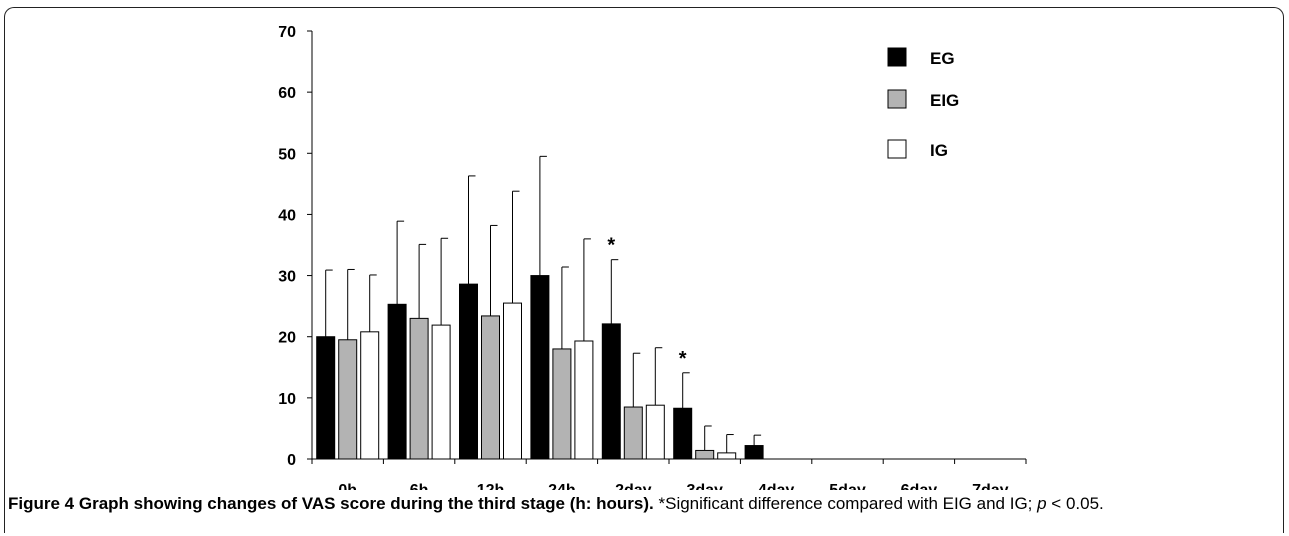 The width and height of the screenshot is (1289, 536). Describe the element at coordinates (287, 399) in the screenshot. I see `y-tick-label: 10` at that location.